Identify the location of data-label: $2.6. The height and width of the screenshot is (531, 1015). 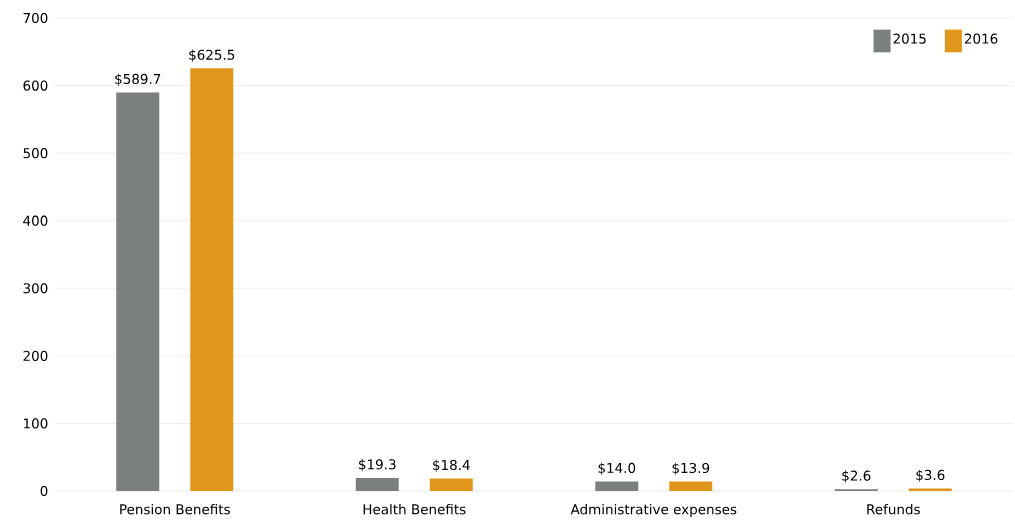
(856, 476).